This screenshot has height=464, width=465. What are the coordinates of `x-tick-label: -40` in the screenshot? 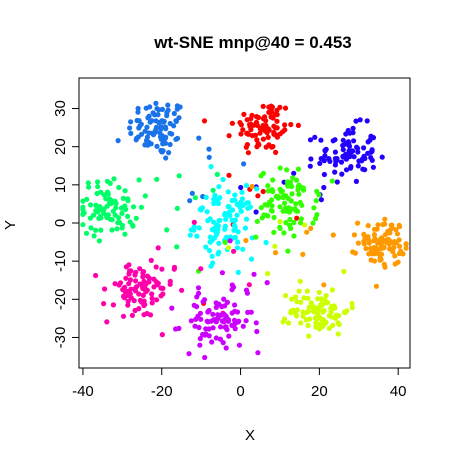 It's located at (83, 391).